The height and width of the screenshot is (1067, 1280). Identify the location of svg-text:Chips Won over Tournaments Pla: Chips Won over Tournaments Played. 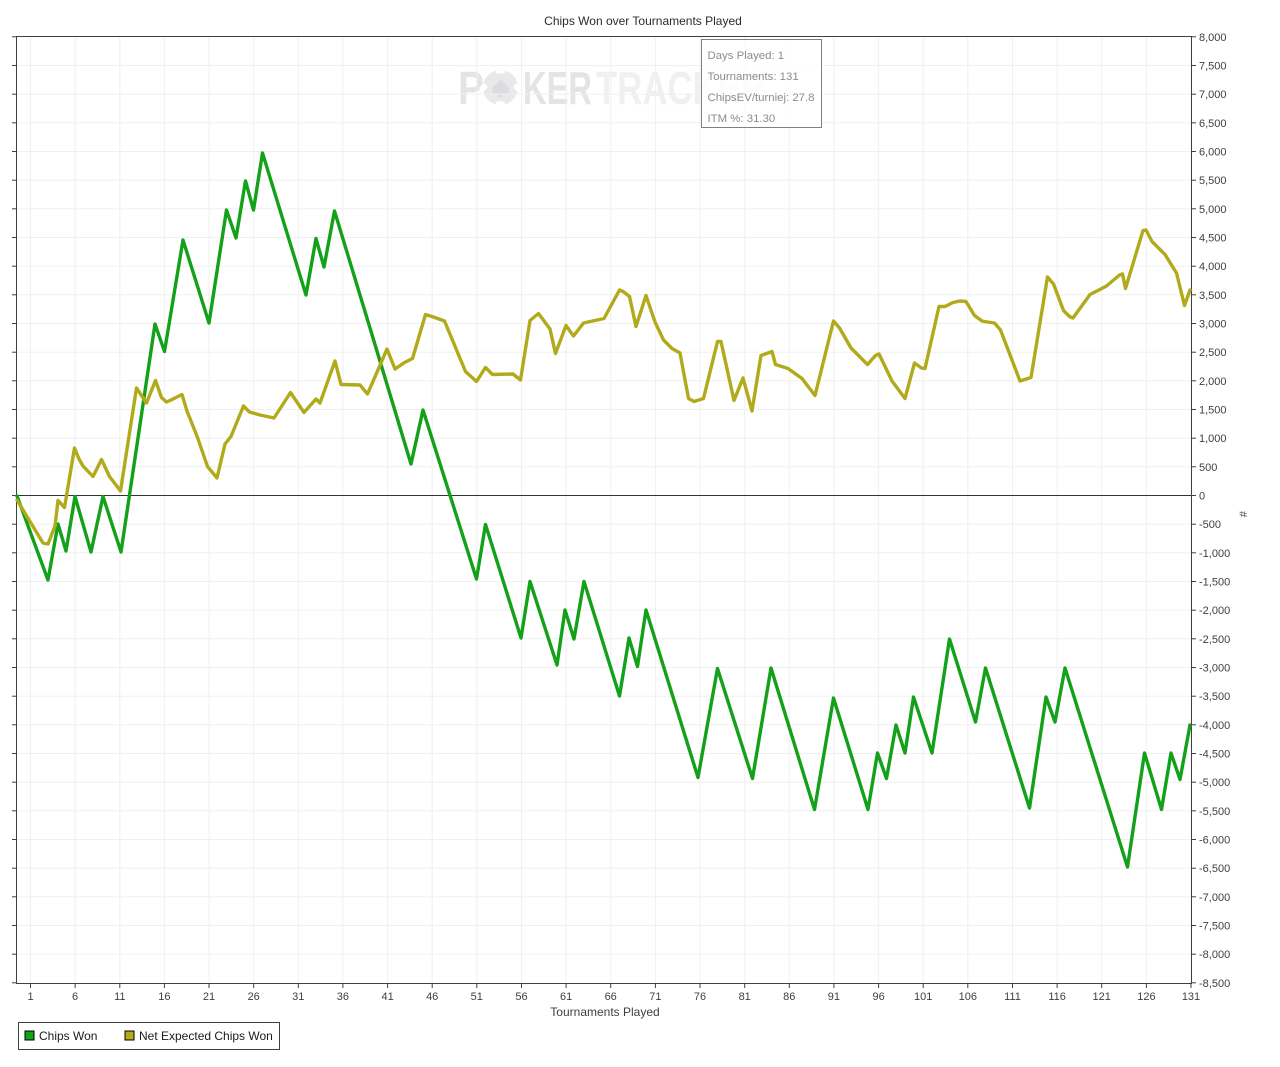
(643, 21).